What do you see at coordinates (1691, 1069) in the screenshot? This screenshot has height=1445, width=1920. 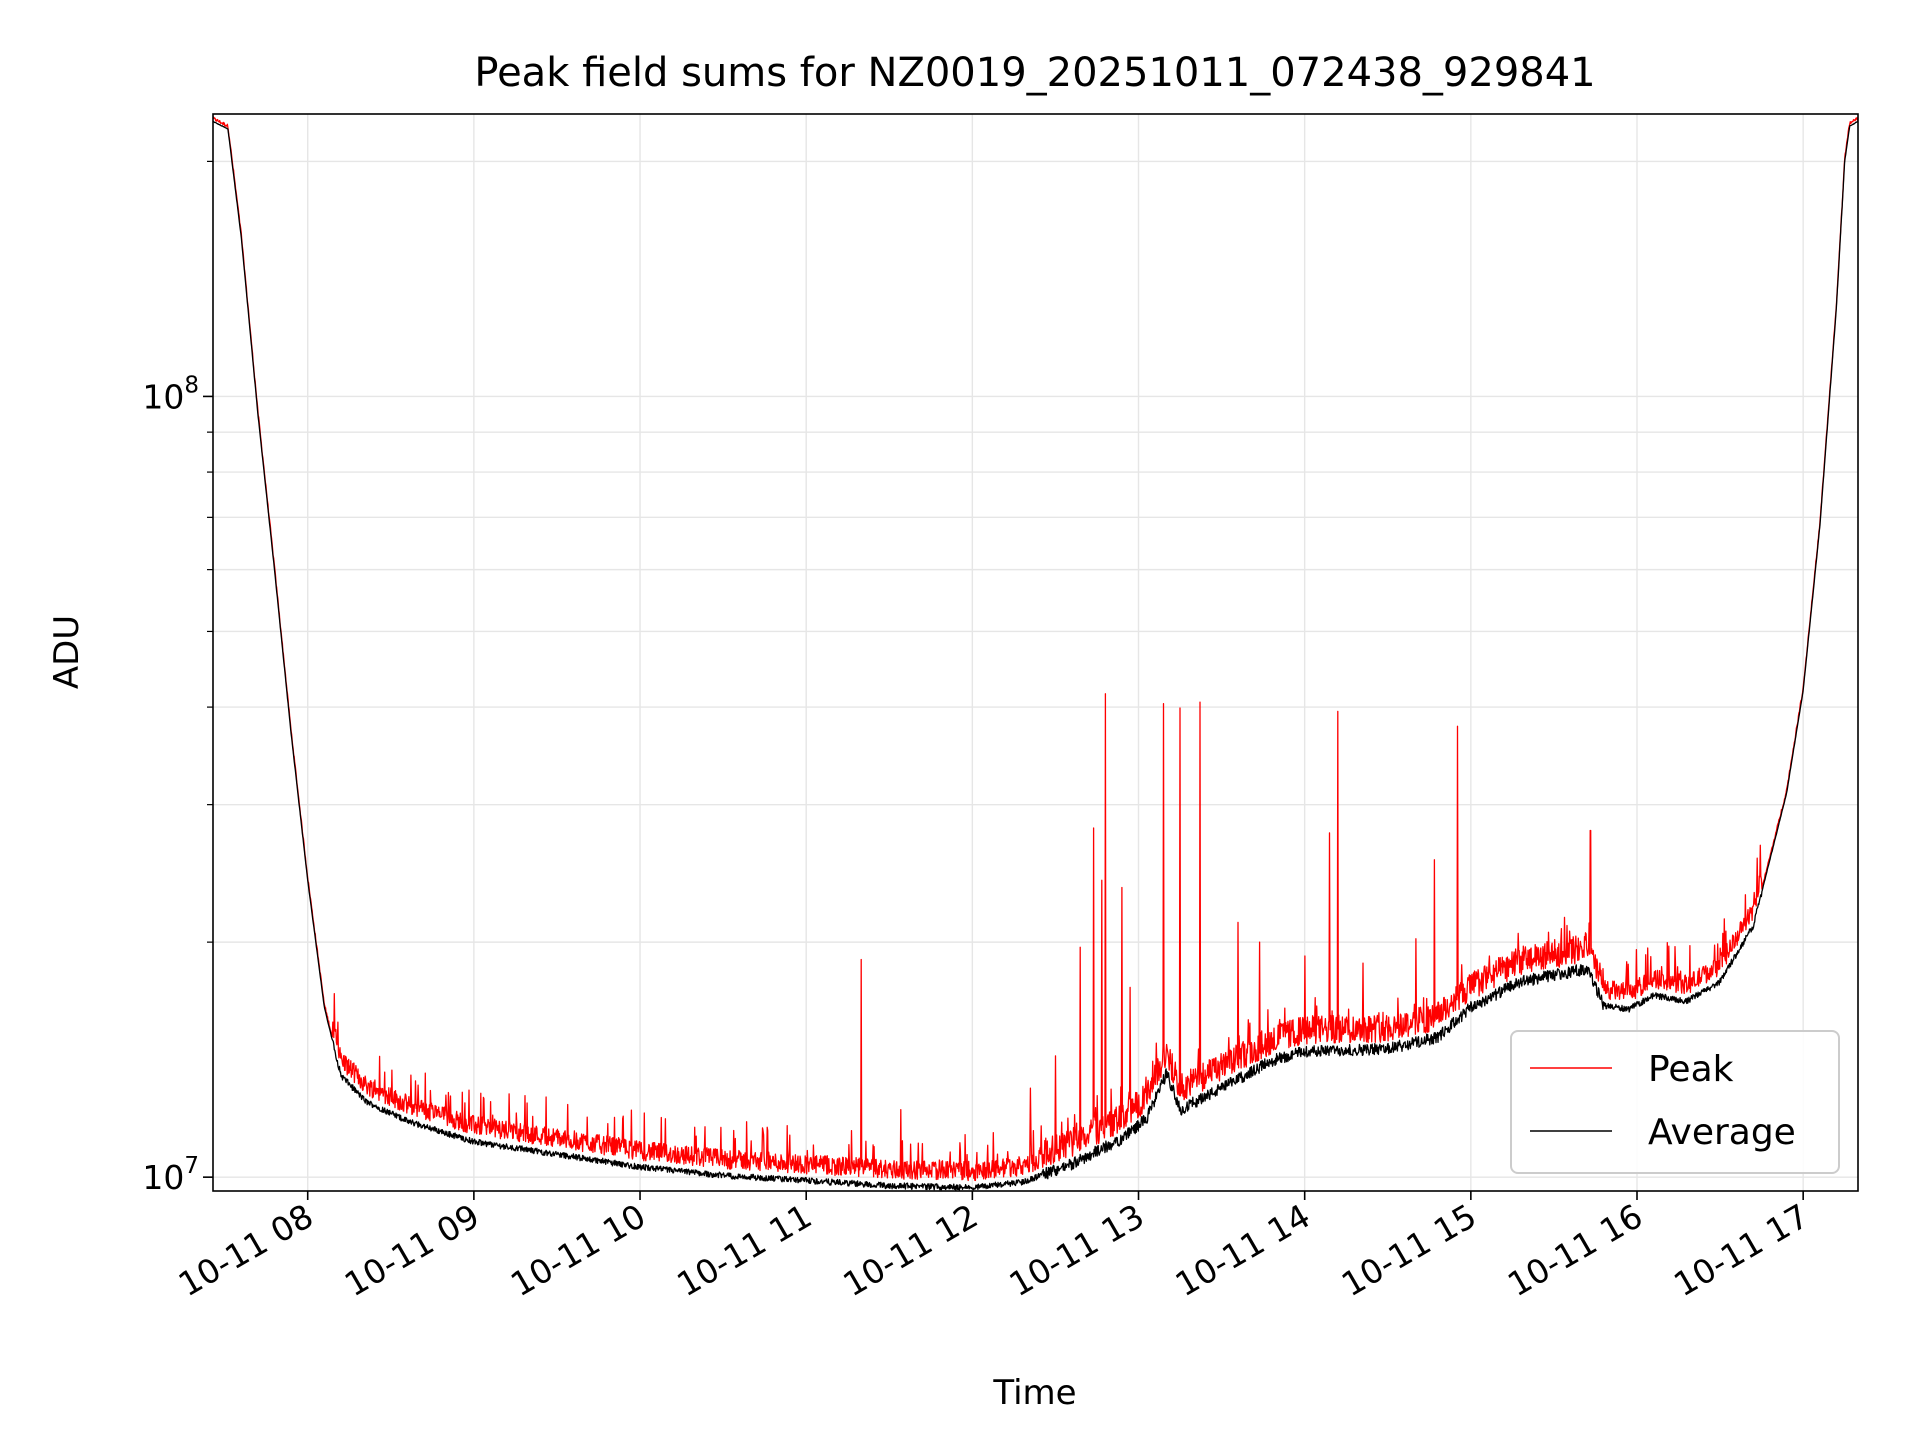 I see `legend-peak-label: Peak` at bounding box center [1691, 1069].